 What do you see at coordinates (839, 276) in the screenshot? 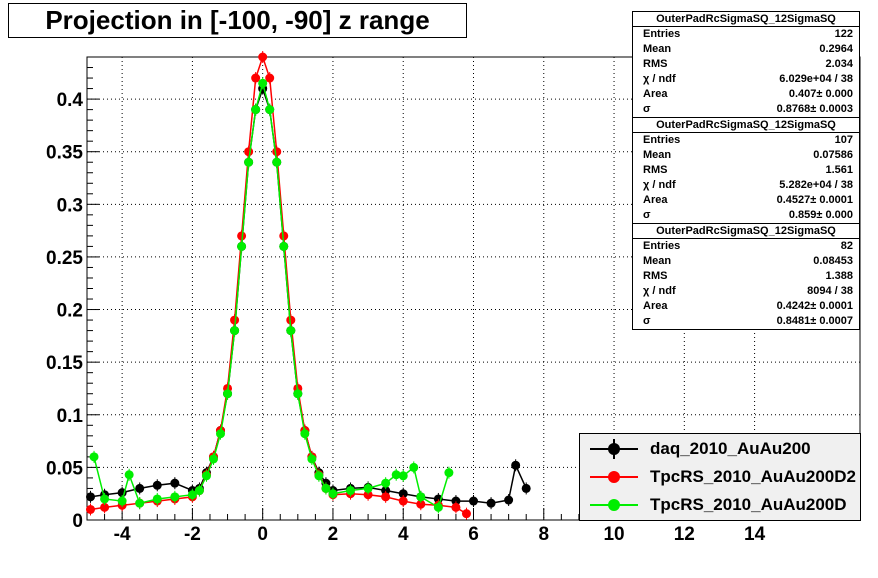
I see `stats-value: 1.388` at bounding box center [839, 276].